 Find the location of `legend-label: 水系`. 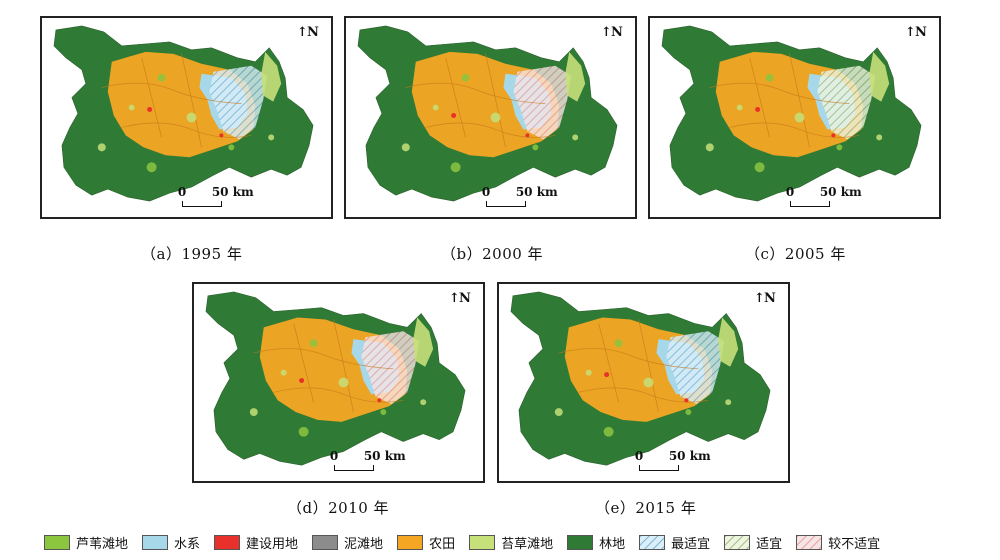

legend-label: 水系 is located at coordinates (187, 544).